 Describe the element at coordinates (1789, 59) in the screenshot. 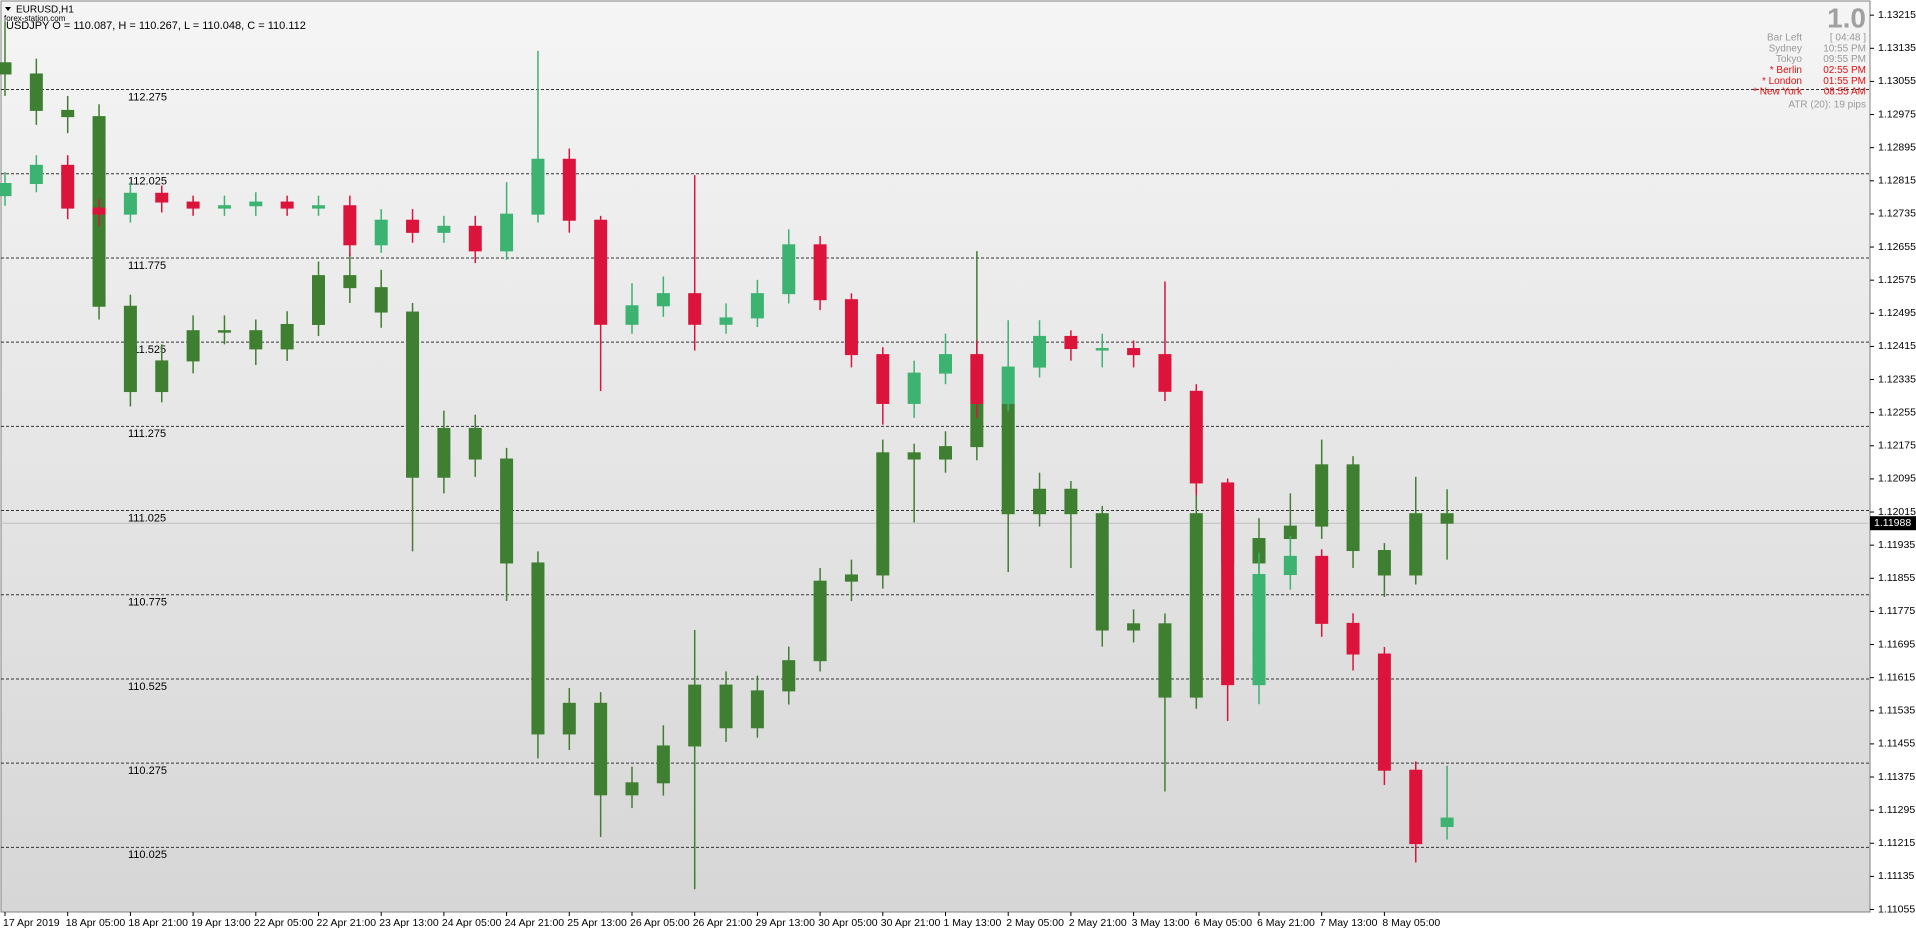

I see `panel-label: Tokyo` at that location.